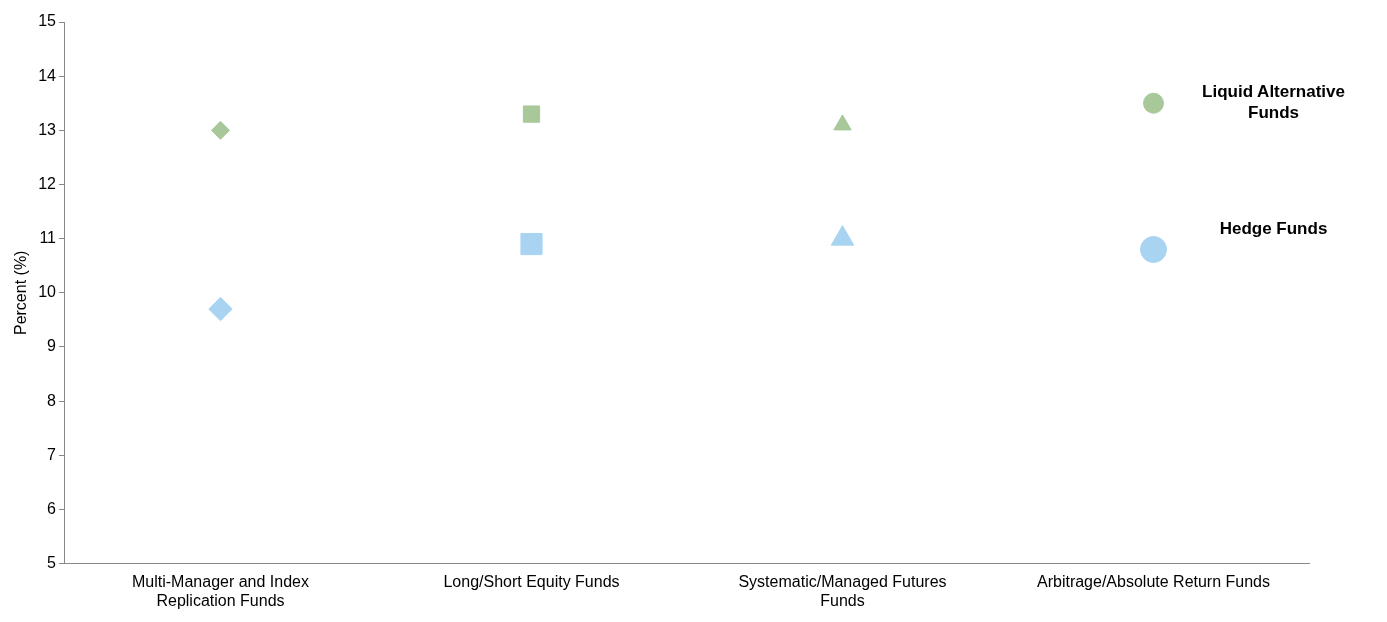 This screenshot has width=1387, height=622. I want to click on y-tick-label: 8, so click(52, 400).